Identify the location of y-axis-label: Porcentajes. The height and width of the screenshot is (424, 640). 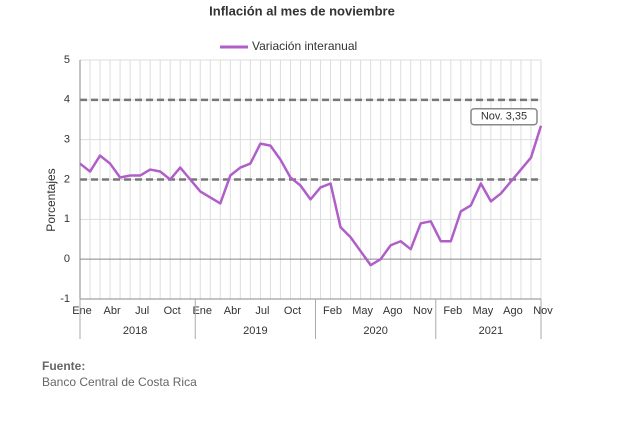
(51, 199).